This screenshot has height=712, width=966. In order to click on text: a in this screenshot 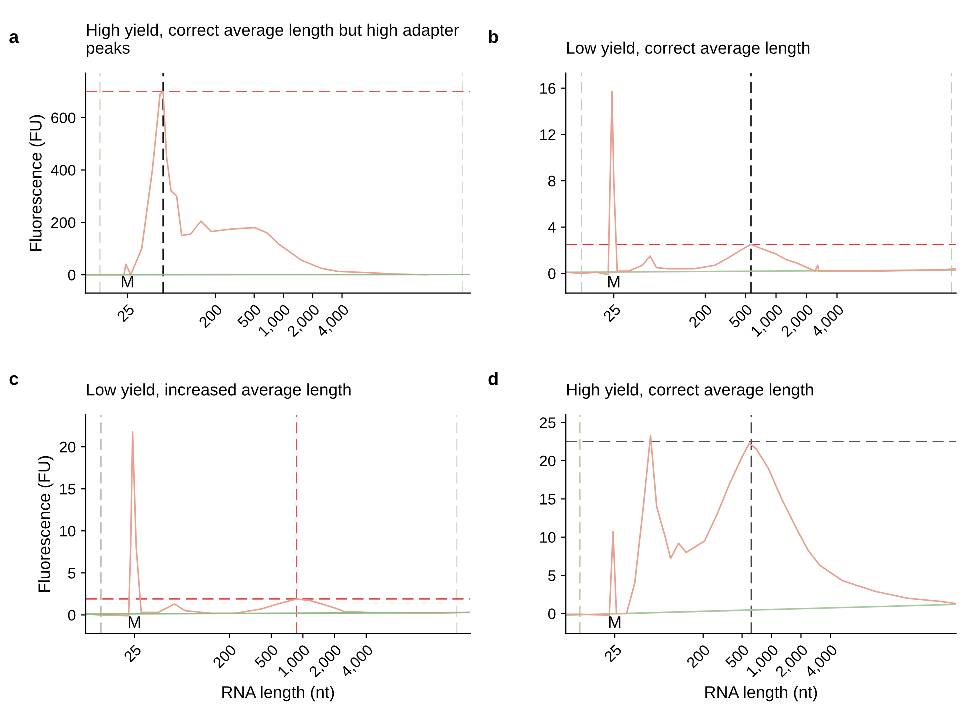, I will do `click(15, 38)`.